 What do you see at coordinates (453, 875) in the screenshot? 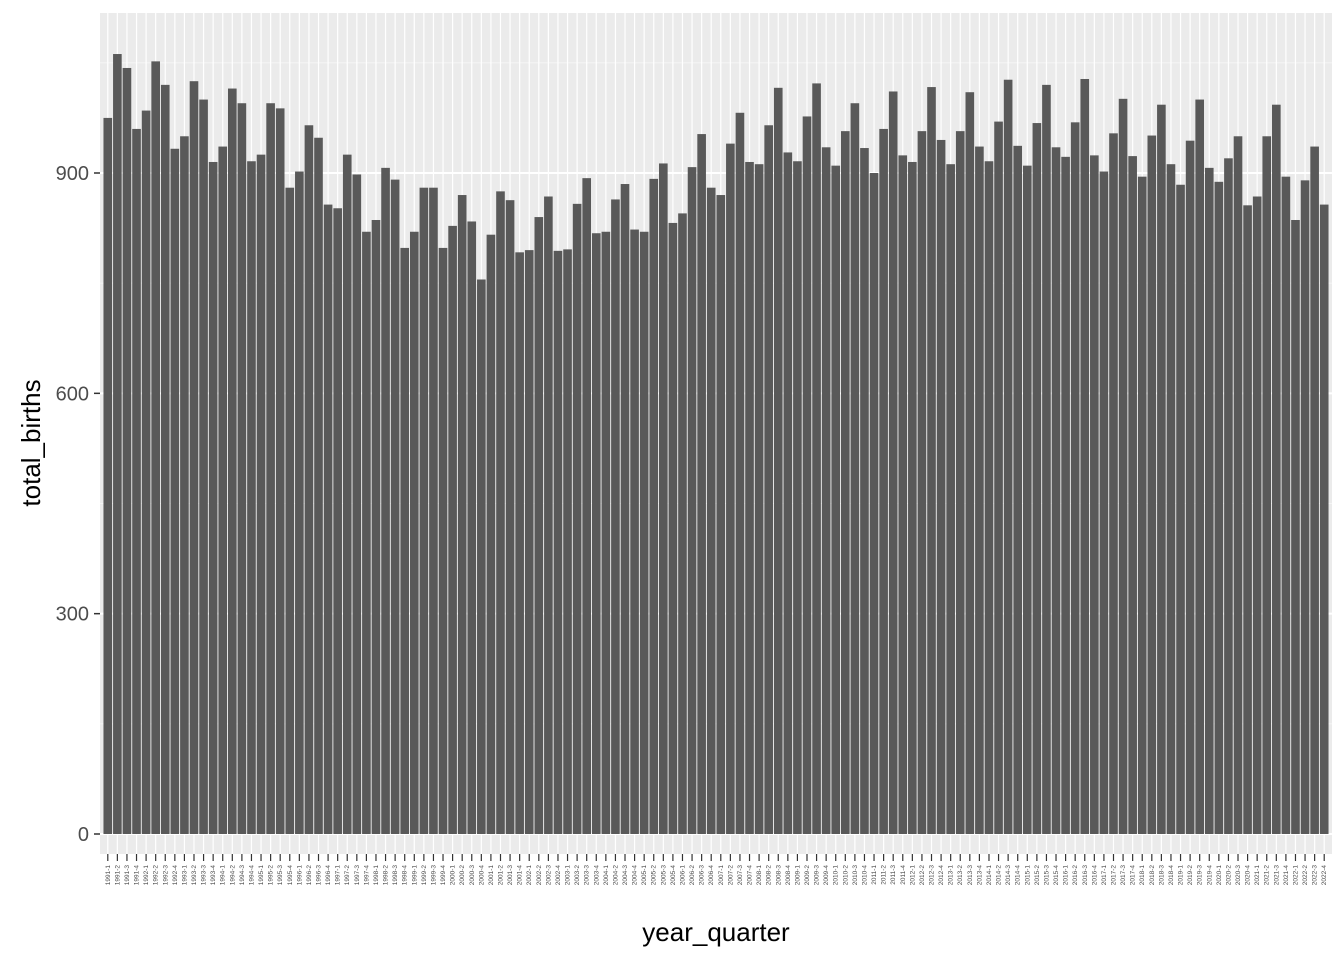
I see `x-tick-label: 2000-1` at bounding box center [453, 875].